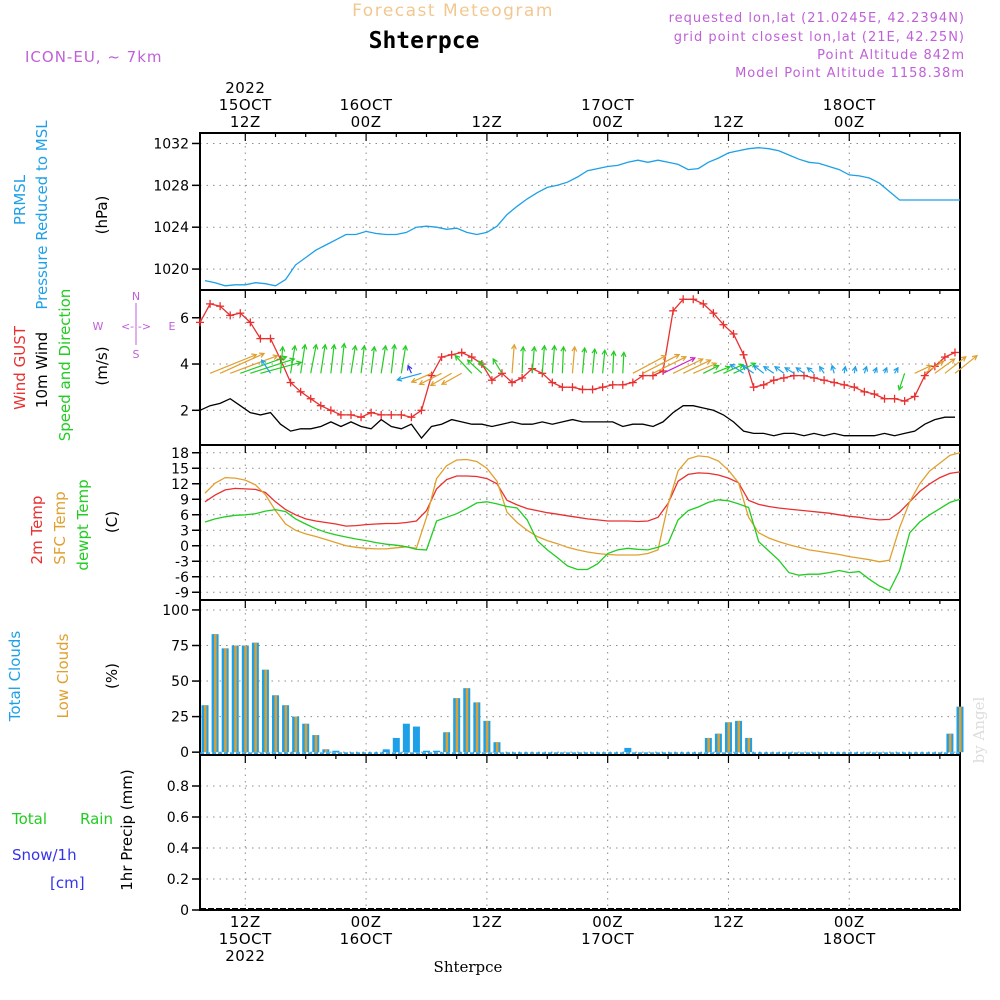 The image size is (1000, 1000). Describe the element at coordinates (184, 547) in the screenshot. I see `ytick-label-temp: 0` at that location.